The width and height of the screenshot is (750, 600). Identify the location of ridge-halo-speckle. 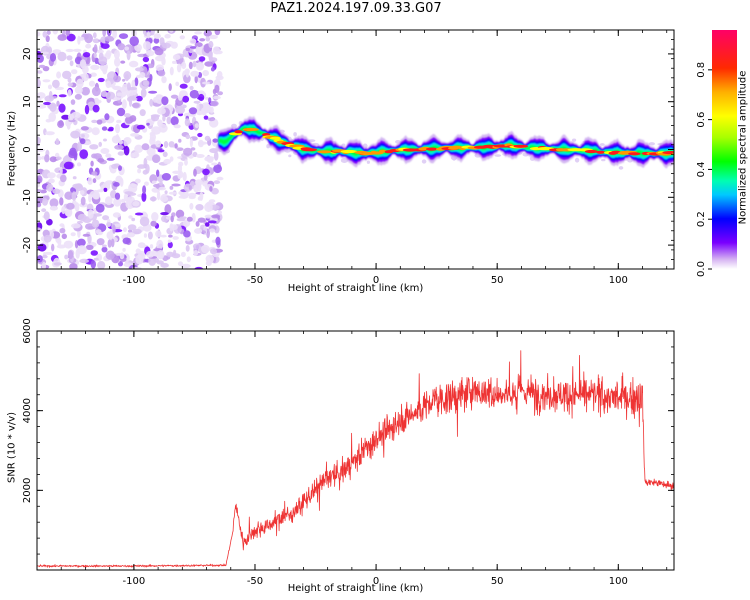
(621, 168).